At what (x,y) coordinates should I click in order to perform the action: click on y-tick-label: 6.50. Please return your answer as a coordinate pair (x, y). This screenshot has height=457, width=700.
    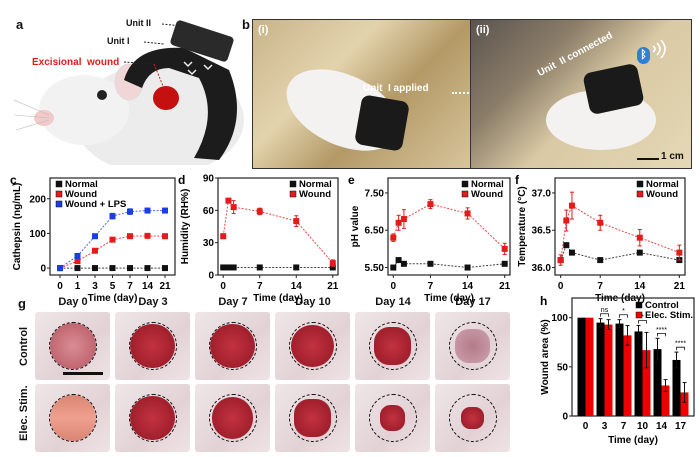
    Looking at the image, I should click on (375, 231).